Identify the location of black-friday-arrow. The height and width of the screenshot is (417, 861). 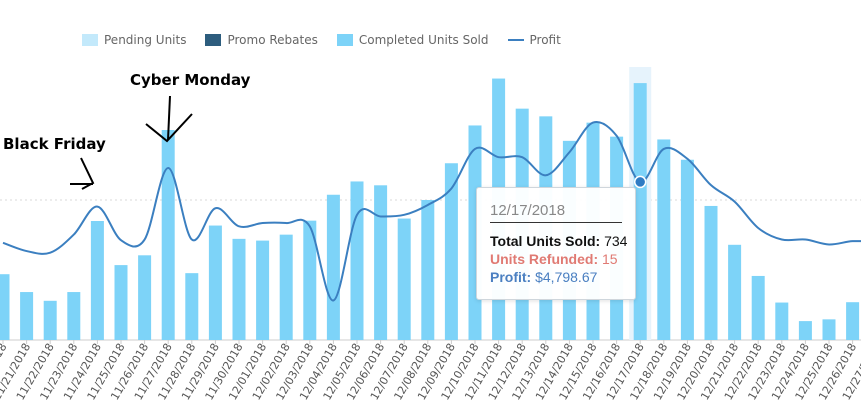
(82, 173).